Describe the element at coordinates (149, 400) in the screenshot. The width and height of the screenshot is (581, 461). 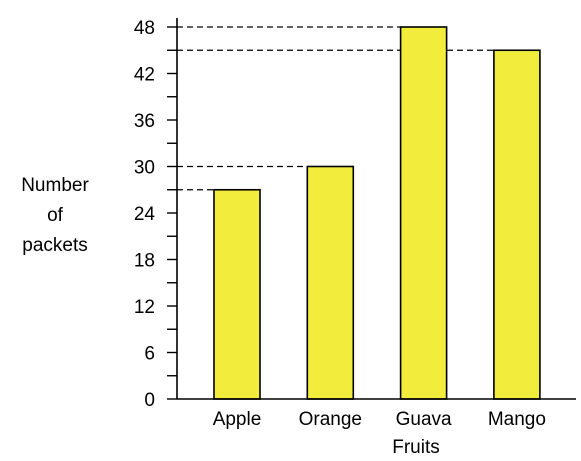
I see `y-tick-label: 0` at that location.